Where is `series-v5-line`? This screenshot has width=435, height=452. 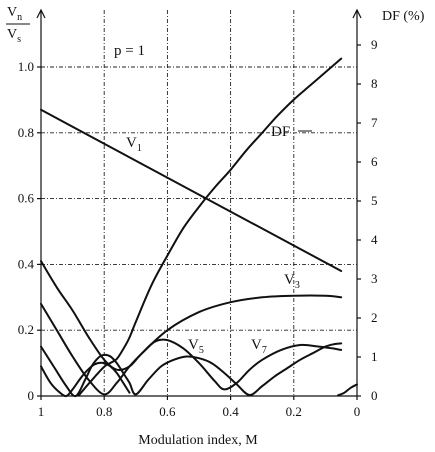
series-v5-line is located at coordinates (191, 349).